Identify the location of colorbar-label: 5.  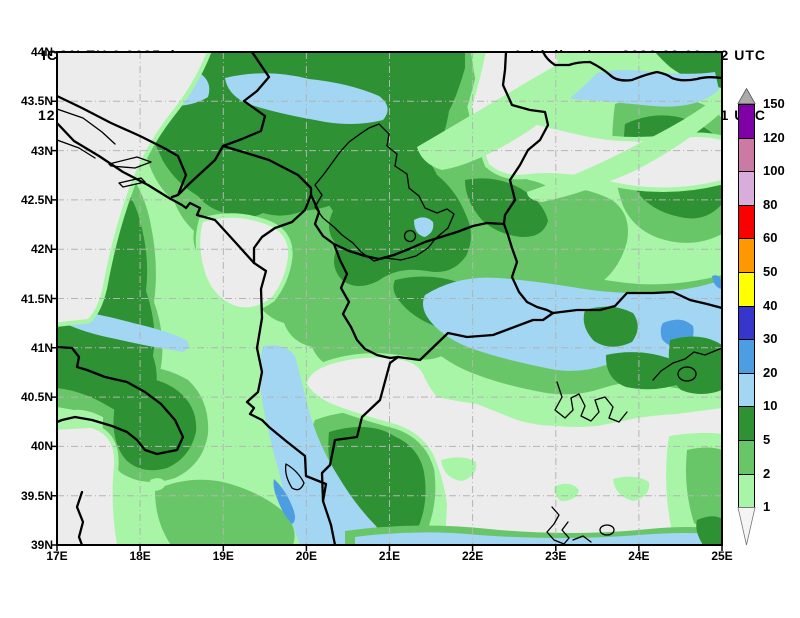
(767, 439).